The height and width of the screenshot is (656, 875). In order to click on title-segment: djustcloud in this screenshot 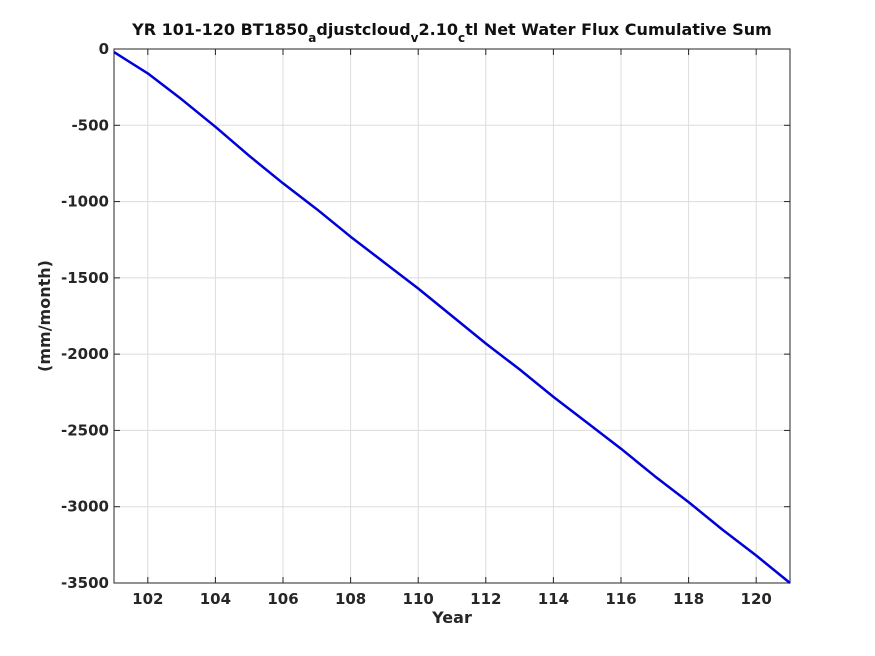, I will do `click(363, 29)`.